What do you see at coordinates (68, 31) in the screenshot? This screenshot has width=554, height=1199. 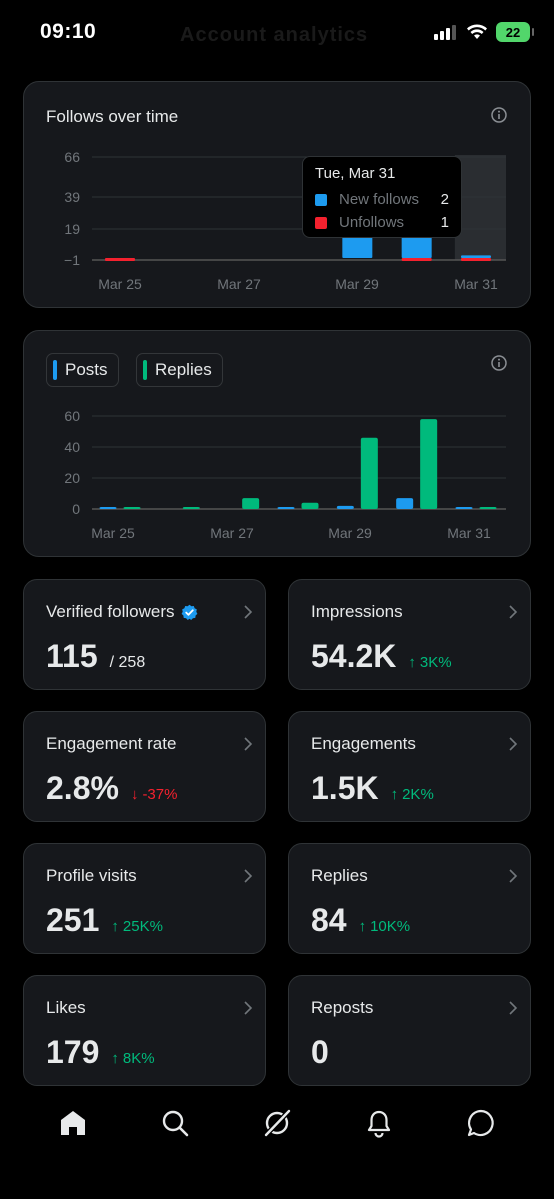 I see `status-time: 09:10` at bounding box center [68, 31].